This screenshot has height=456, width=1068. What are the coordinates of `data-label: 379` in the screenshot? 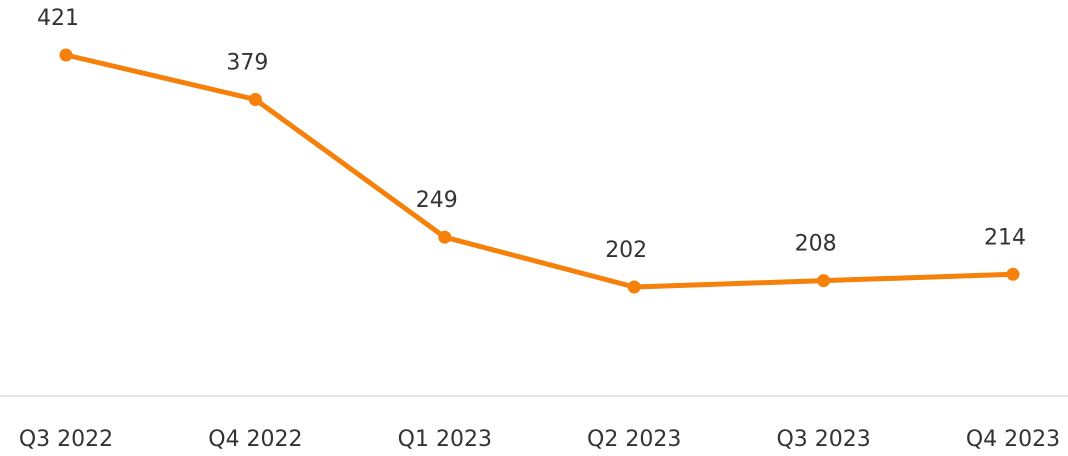 It's located at (247, 62).